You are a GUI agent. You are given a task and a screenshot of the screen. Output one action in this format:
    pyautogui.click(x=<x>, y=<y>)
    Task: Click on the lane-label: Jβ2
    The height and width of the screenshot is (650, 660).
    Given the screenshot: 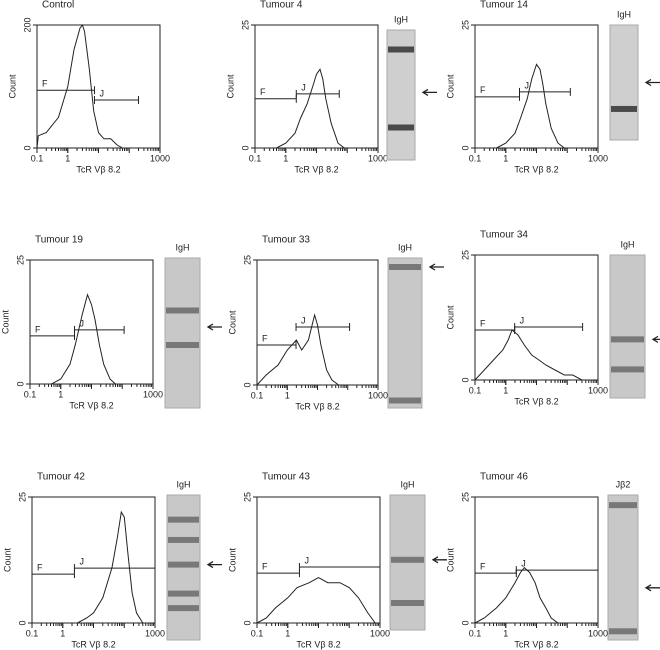 What is the action you would take?
    pyautogui.click(x=623, y=484)
    